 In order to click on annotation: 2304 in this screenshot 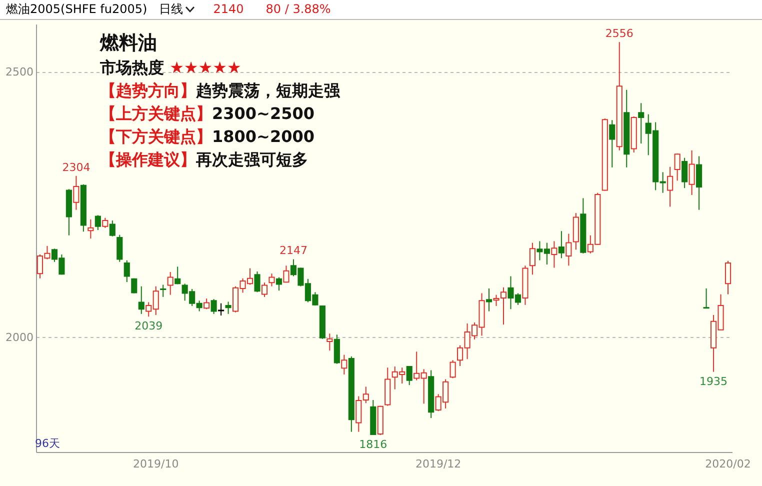, I will do `click(76, 167)`.